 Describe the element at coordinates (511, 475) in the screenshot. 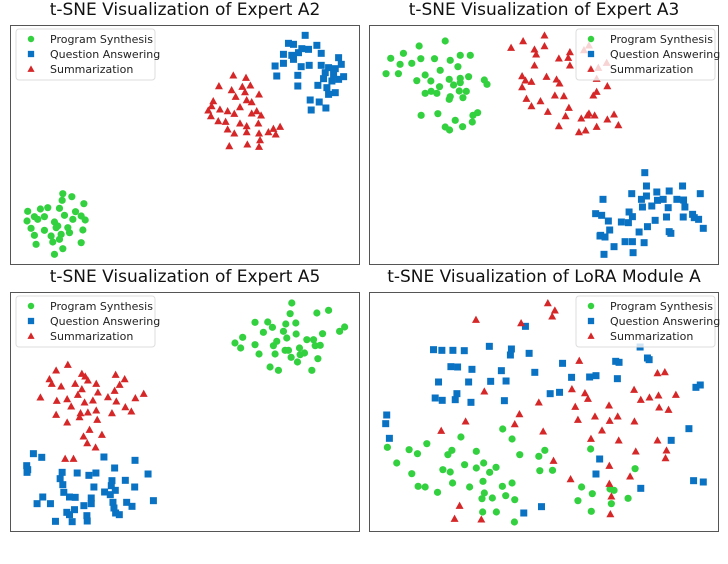

I see `series-program-synthesis` at that location.